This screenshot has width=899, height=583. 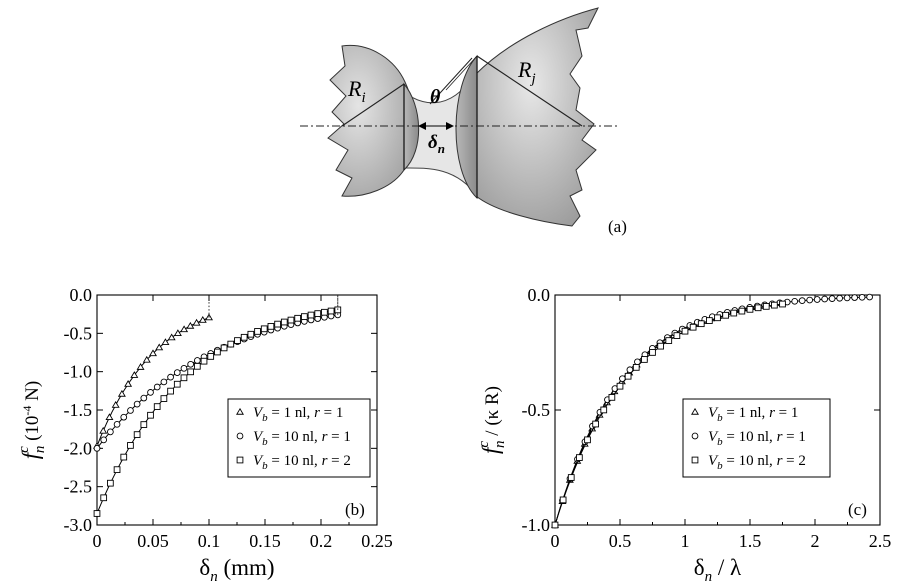 I want to click on grain-right, so click(x=537, y=117).